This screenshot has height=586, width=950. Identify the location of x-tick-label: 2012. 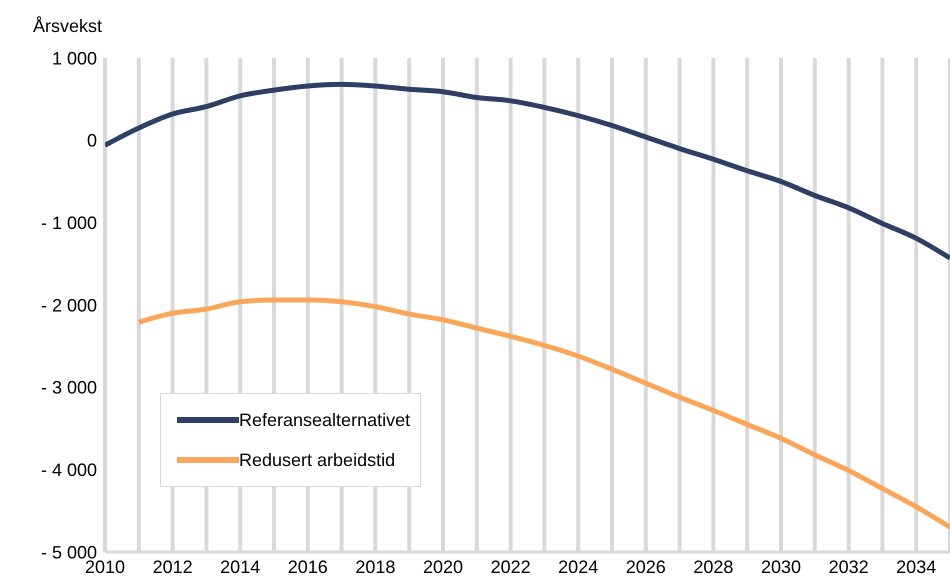
(172, 566).